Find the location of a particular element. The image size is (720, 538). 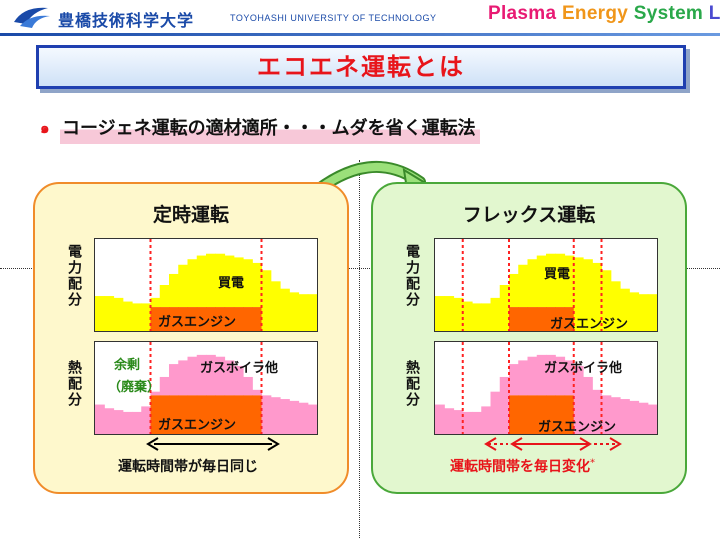

lab-name-part: Lab. is located at coordinates (714, 13).